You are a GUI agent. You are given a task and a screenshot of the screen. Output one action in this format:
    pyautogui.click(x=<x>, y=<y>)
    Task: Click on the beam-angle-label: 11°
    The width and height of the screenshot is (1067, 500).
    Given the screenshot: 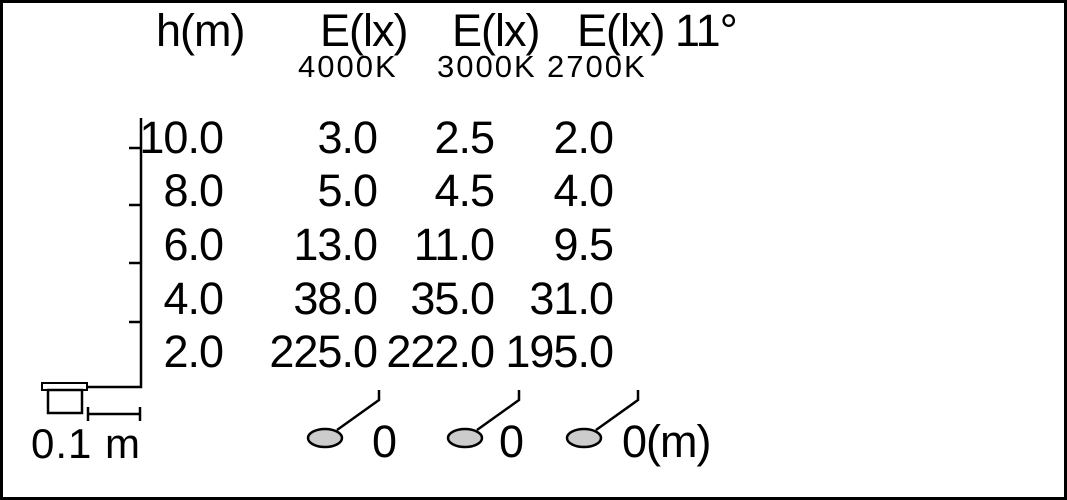 What is the action you would take?
    pyautogui.click(x=706, y=30)
    